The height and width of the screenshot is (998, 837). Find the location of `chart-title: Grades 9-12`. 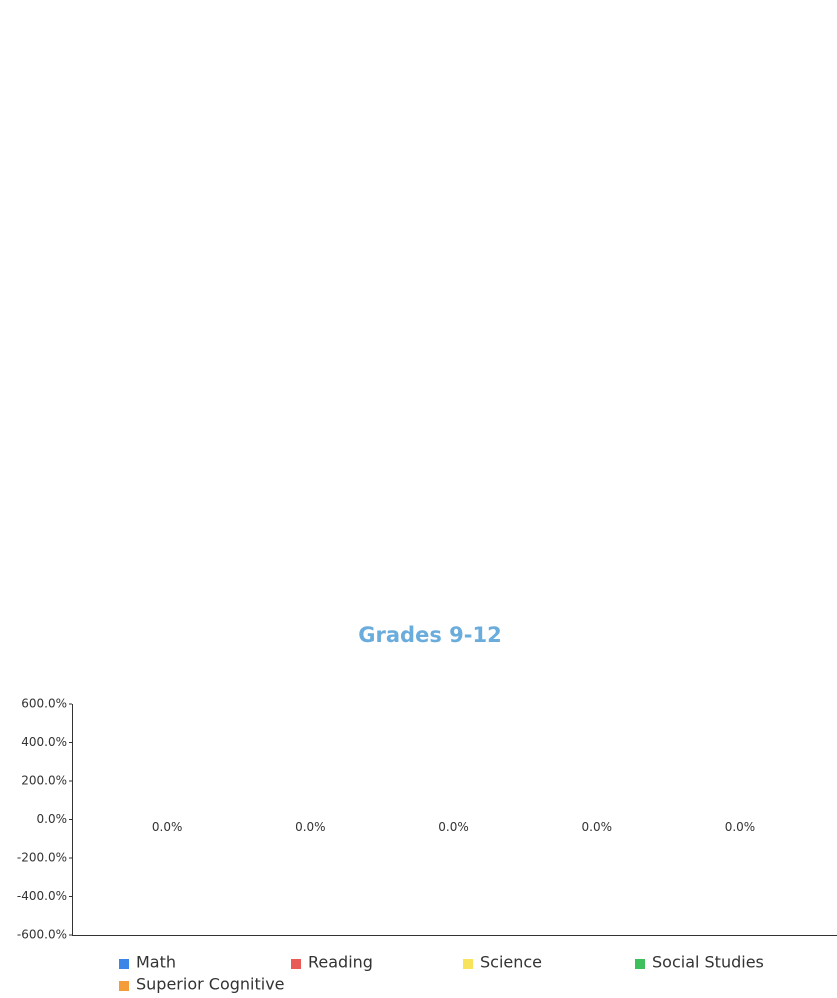

chart-title: Grades 9-12 is located at coordinates (429, 635).